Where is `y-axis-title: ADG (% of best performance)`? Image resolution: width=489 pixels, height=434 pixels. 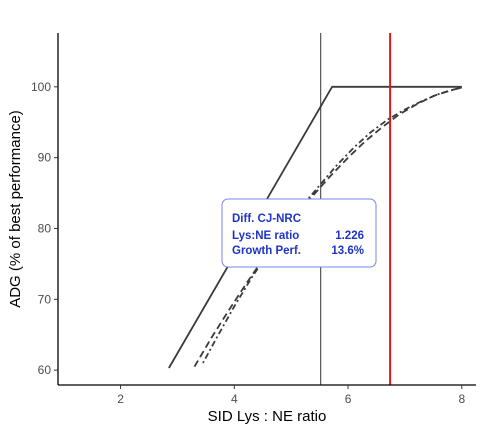 y-axis-title: ADG (% of best performance) is located at coordinates (15, 209).